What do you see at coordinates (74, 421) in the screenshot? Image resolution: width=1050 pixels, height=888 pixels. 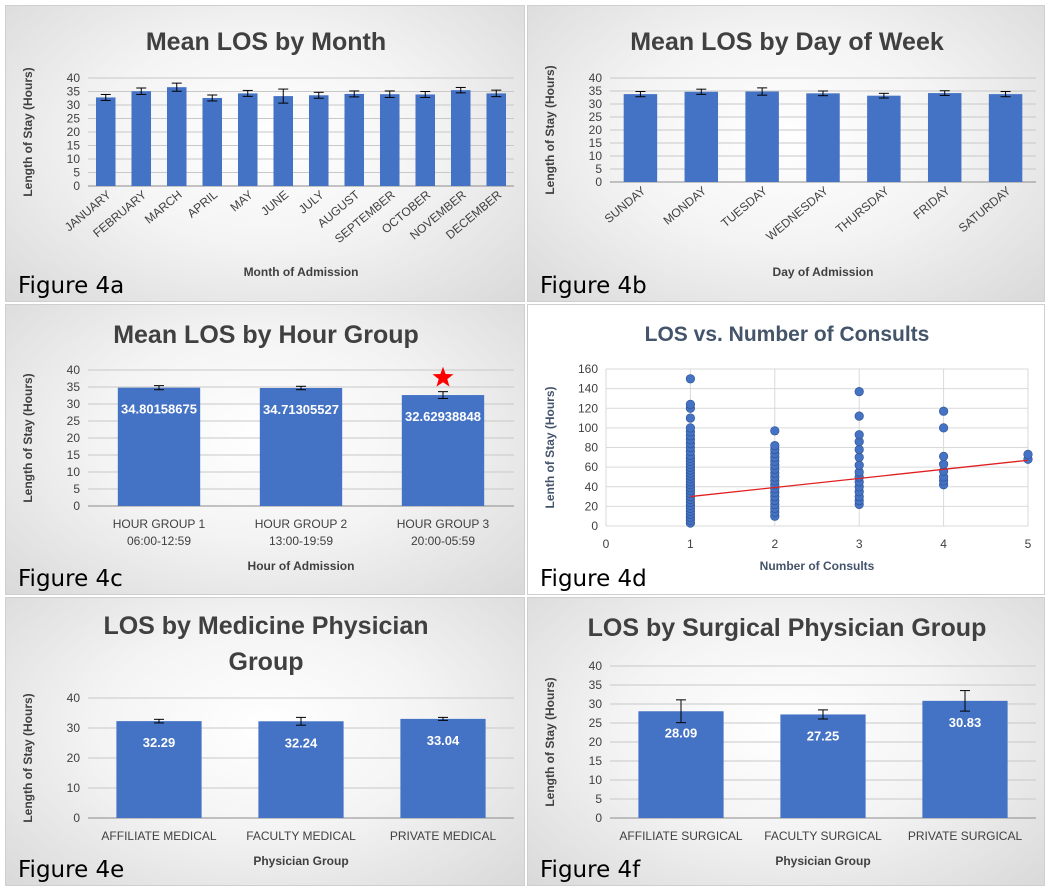 I see `y-tick-label: 25` at bounding box center [74, 421].